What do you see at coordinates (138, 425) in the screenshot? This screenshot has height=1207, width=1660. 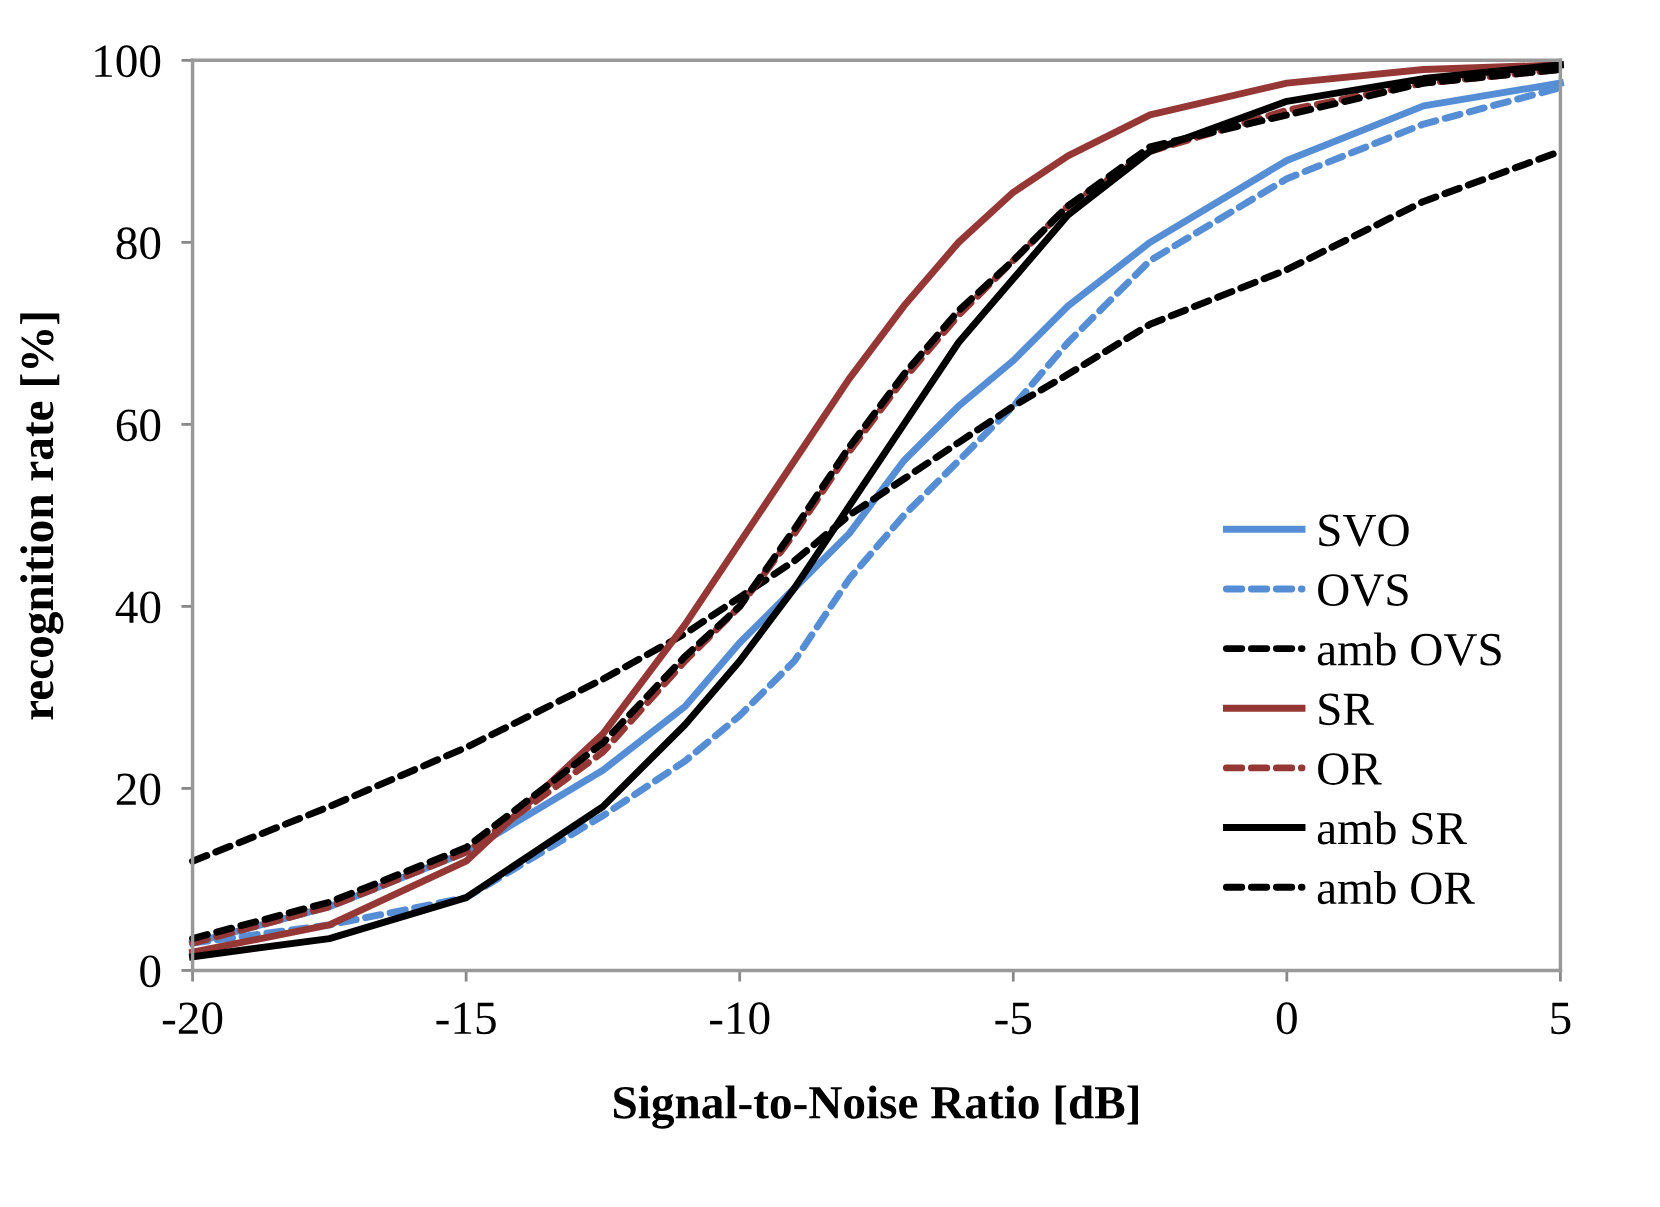 I see `y-tick-label: 60` at bounding box center [138, 425].